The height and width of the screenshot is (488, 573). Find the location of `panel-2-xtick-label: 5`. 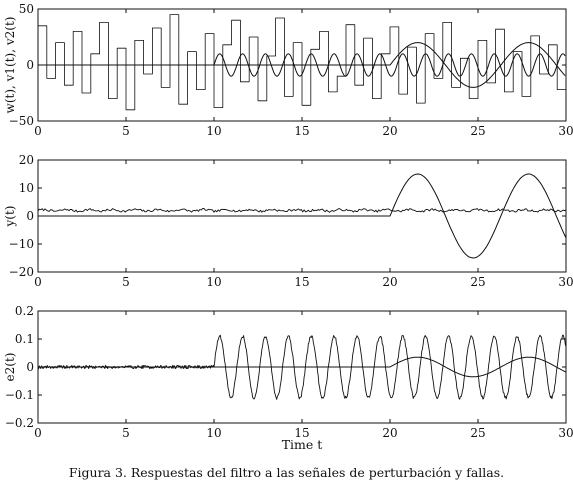

panel-2-xtick-label: 5 is located at coordinates (126, 282).